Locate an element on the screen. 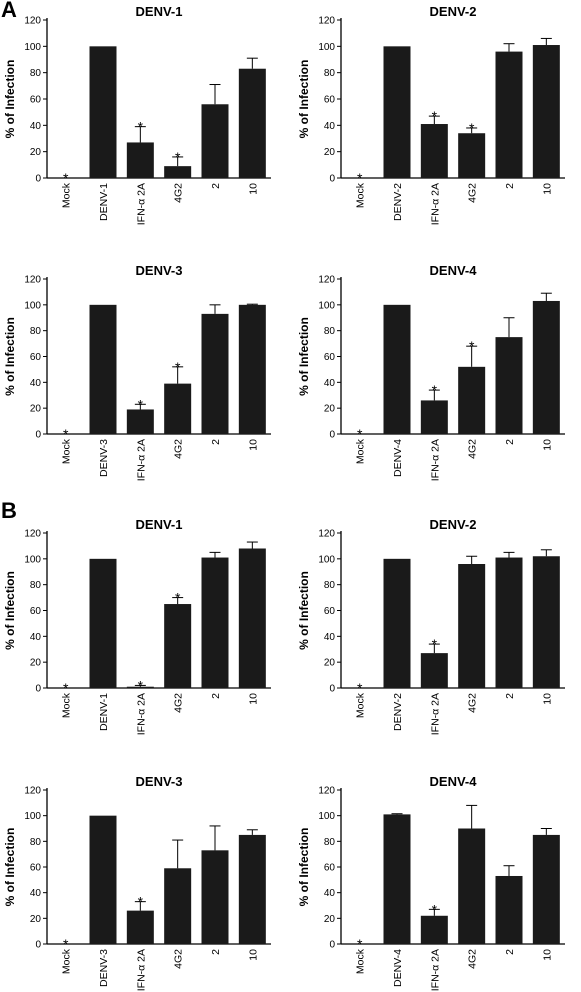  x-tick-label: DENV-3 is located at coordinates (104, 968).